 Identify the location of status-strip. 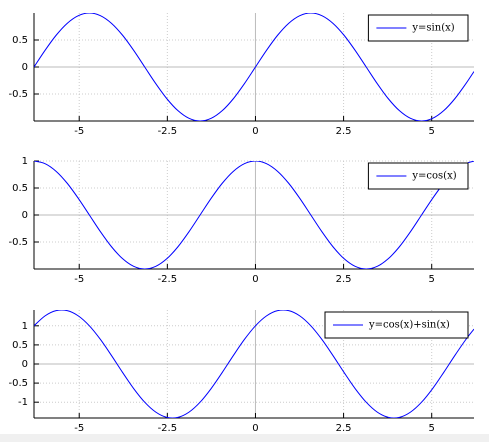
(244, 438).